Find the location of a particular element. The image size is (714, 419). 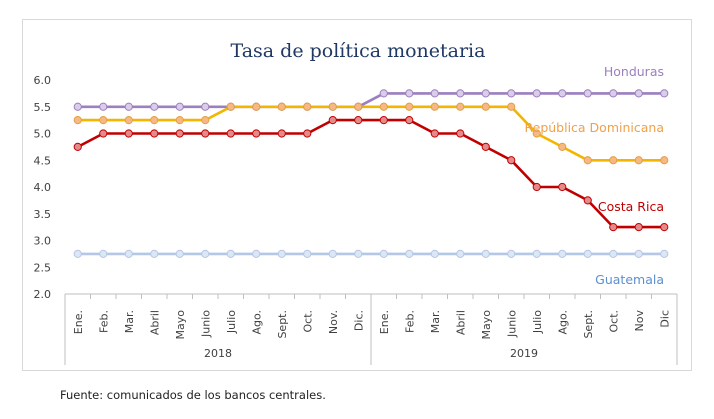

y-tick-label: 3.5 is located at coordinates (43, 214).